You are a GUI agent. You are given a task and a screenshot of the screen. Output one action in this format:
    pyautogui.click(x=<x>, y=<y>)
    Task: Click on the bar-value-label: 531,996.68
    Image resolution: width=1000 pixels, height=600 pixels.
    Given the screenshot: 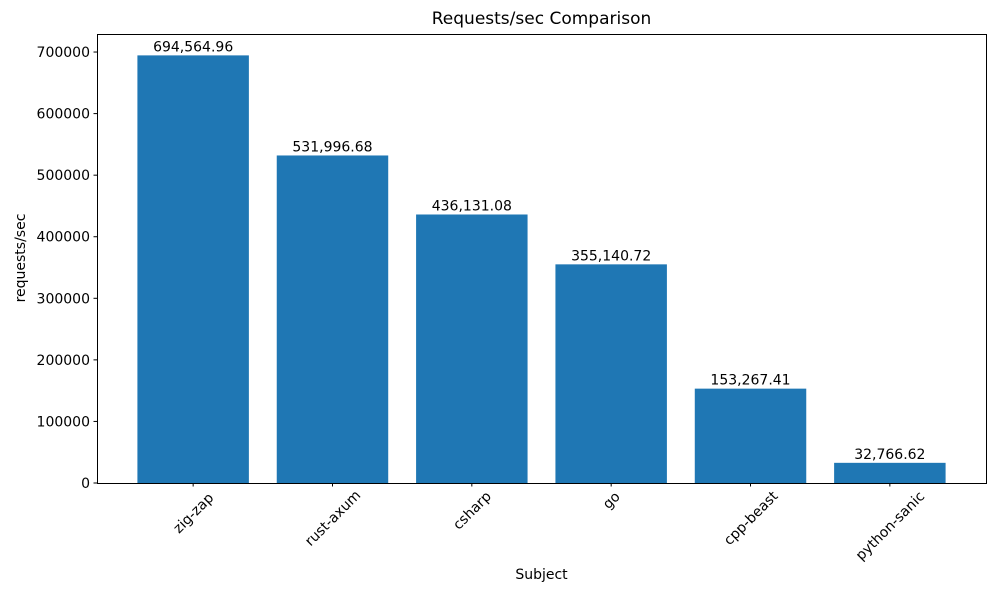 What is the action you would take?
    pyautogui.click(x=332, y=147)
    